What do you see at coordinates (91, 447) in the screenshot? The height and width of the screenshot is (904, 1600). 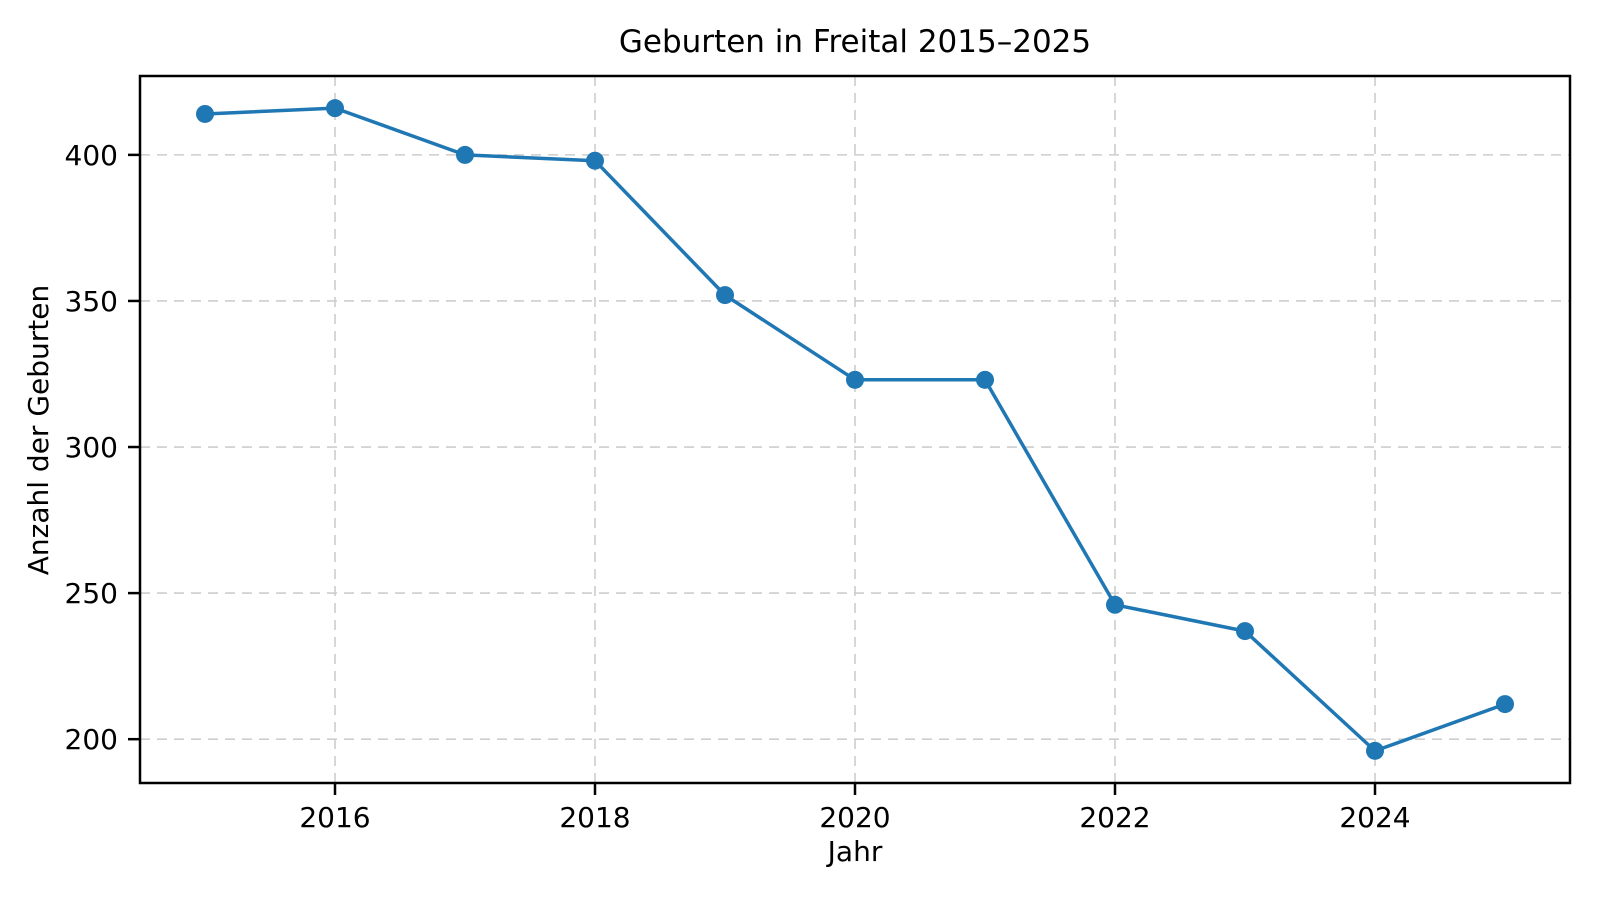 I see `y-tick-label: 300` at bounding box center [91, 447].